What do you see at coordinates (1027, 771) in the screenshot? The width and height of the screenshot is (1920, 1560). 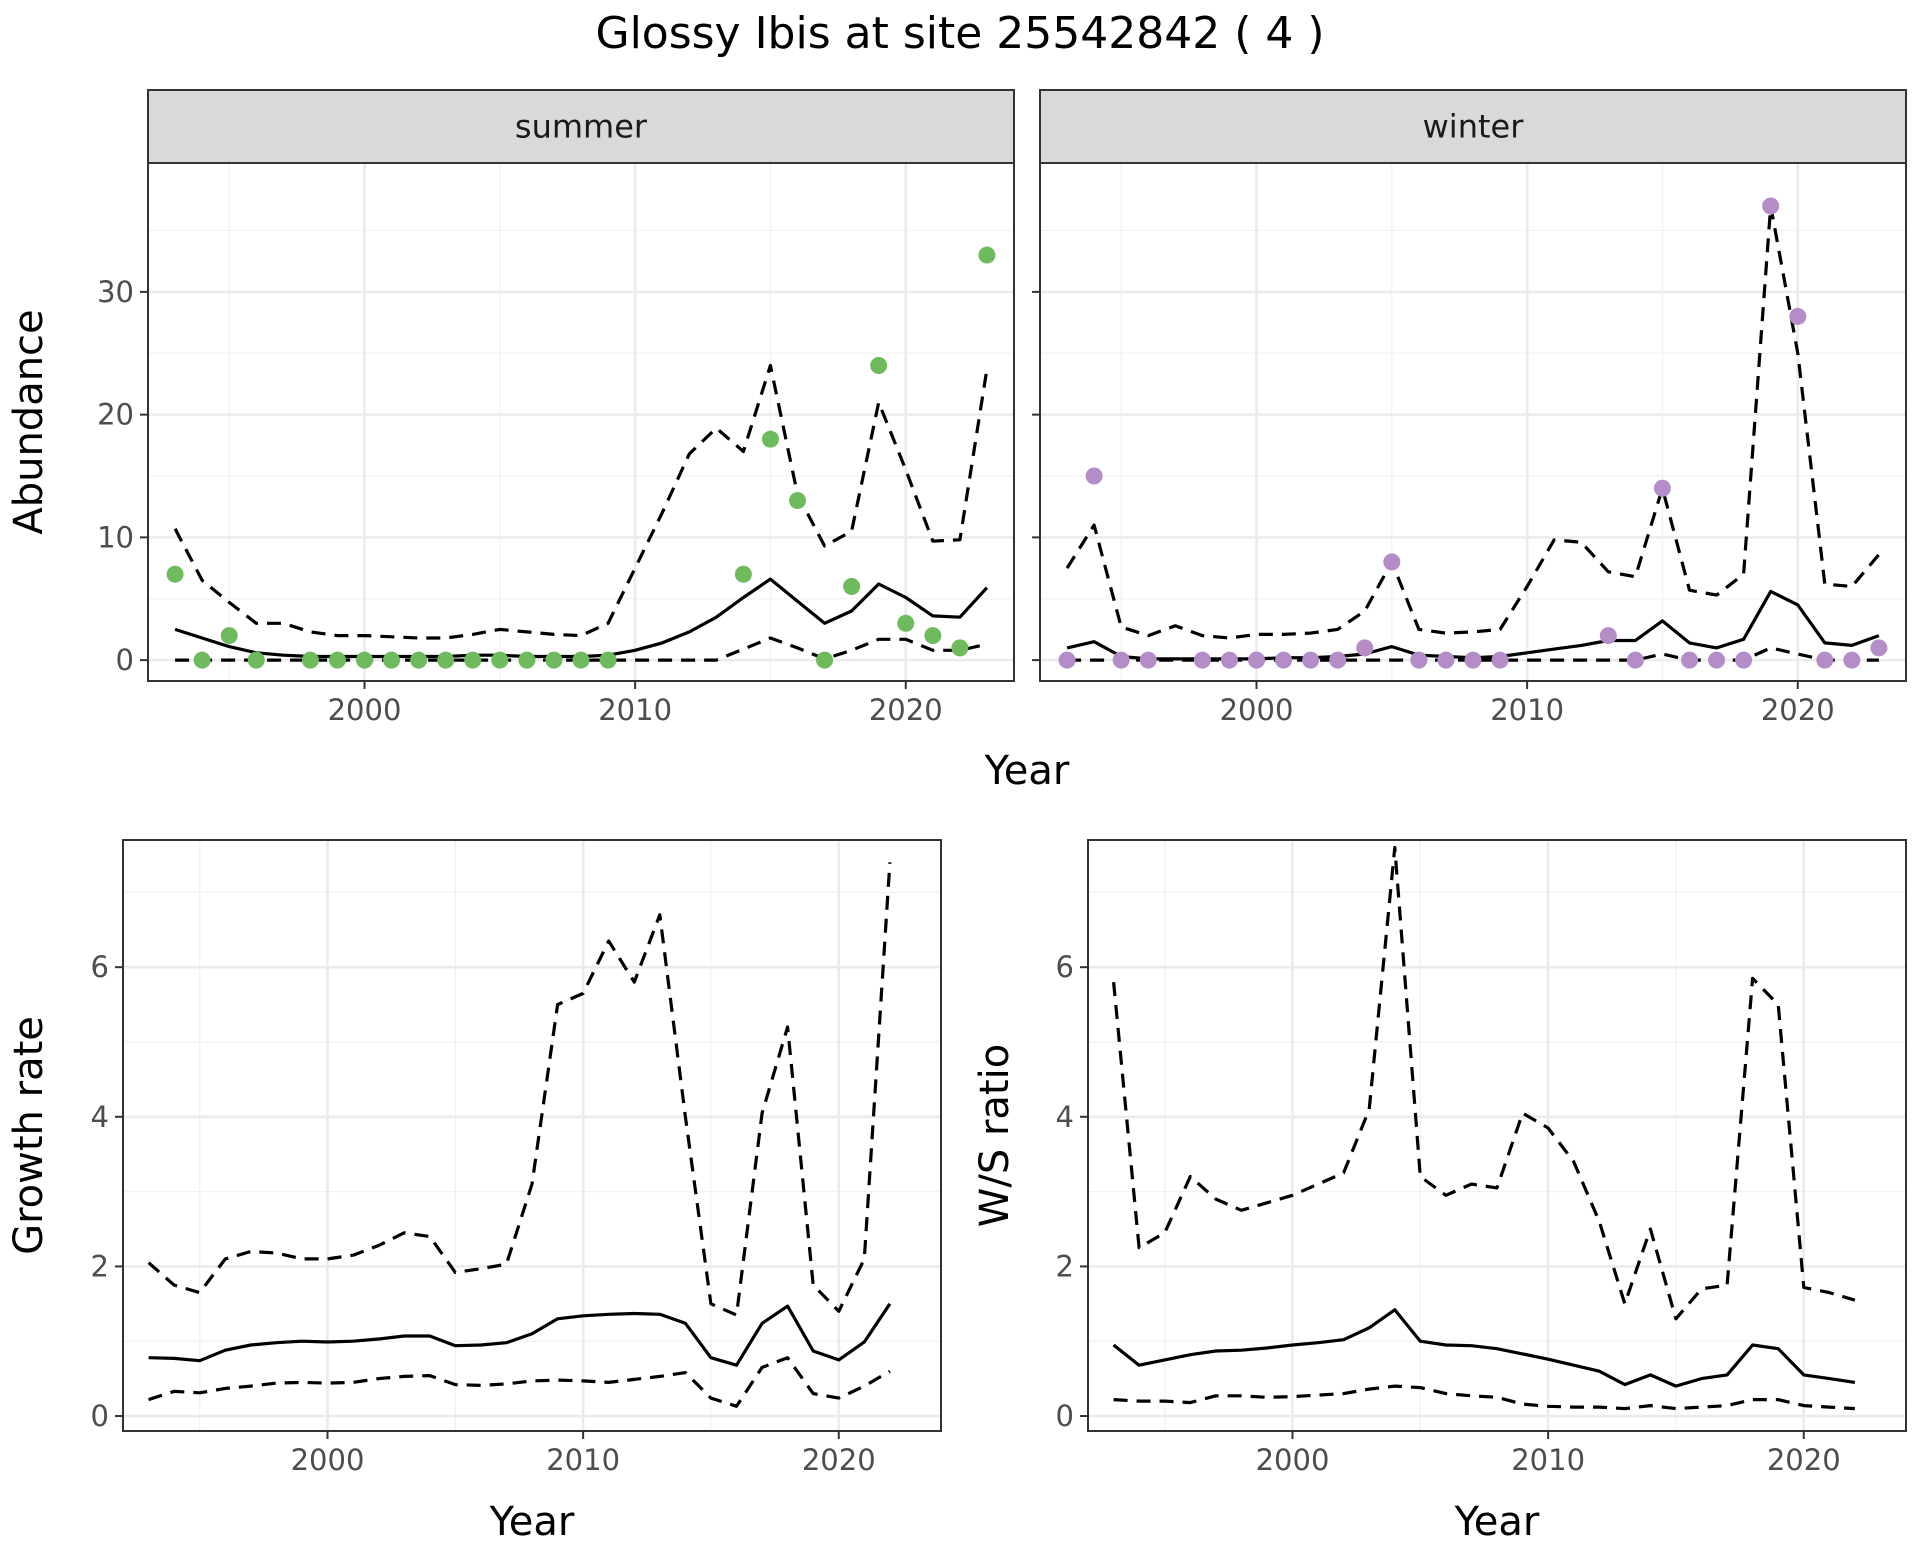 I see `top-x-axis-title: Year` at bounding box center [1027, 771].